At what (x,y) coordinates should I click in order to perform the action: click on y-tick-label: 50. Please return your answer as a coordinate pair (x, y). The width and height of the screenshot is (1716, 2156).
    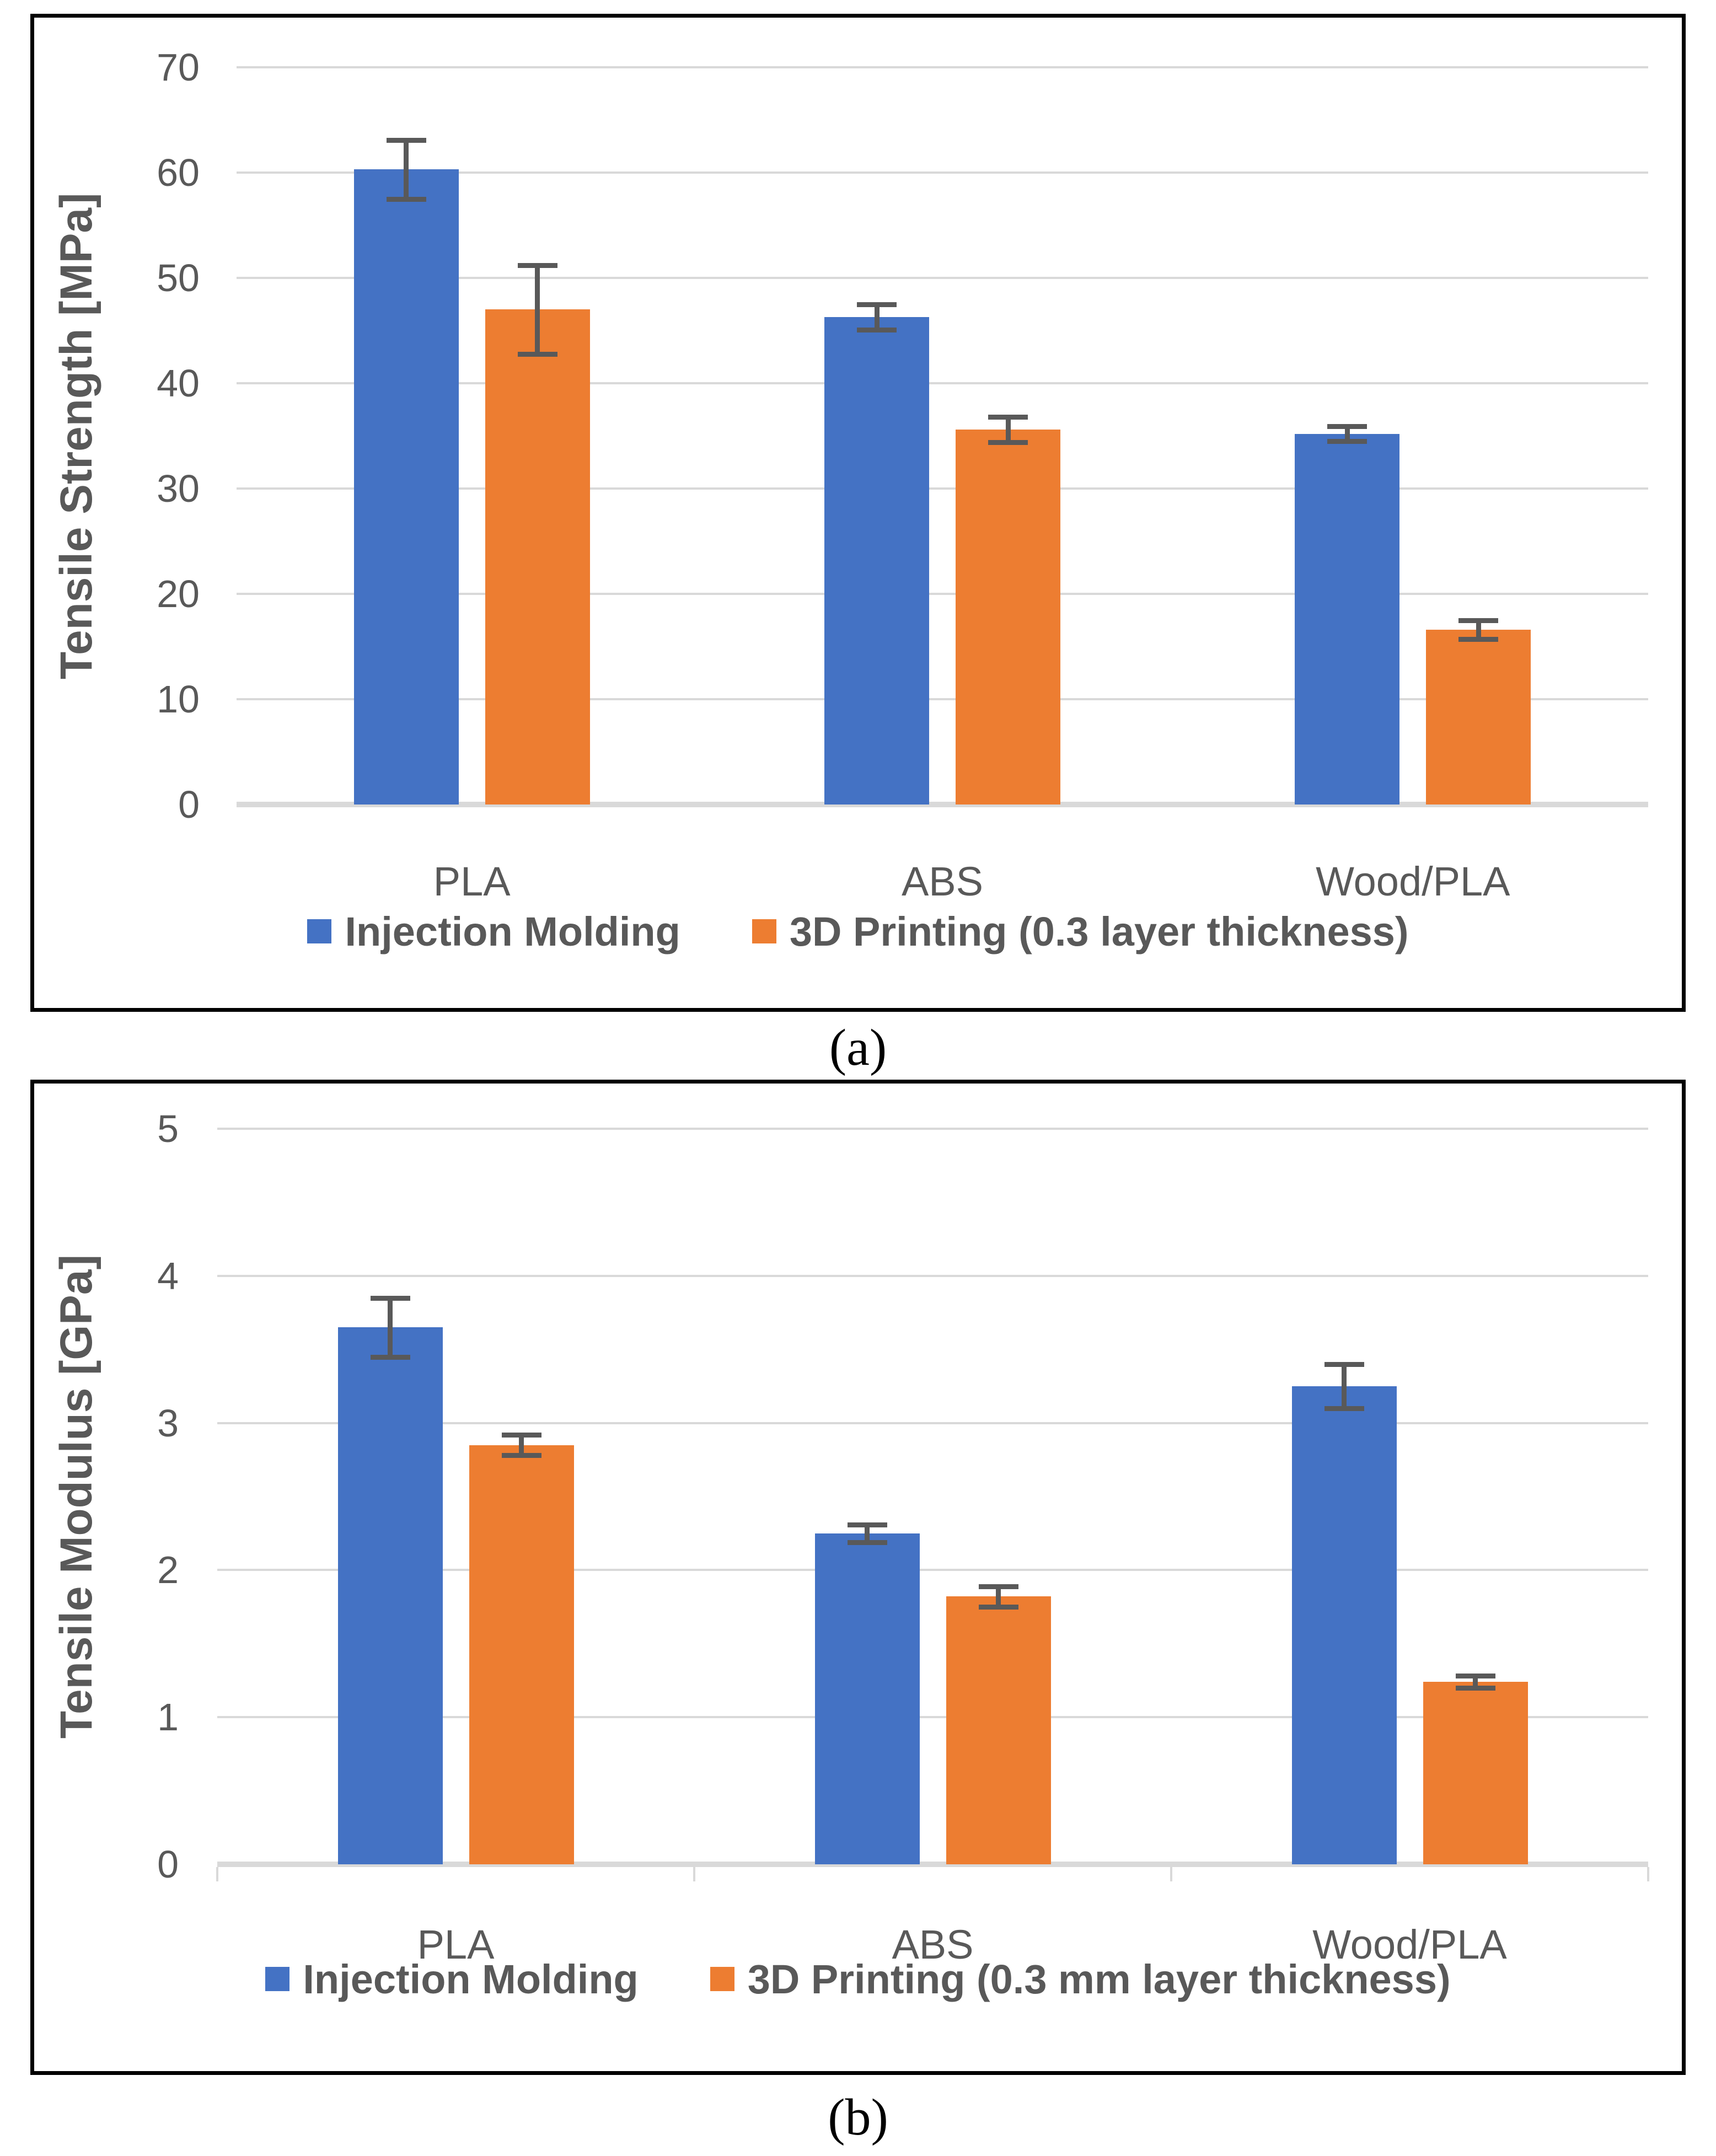
    Looking at the image, I should click on (178, 277).